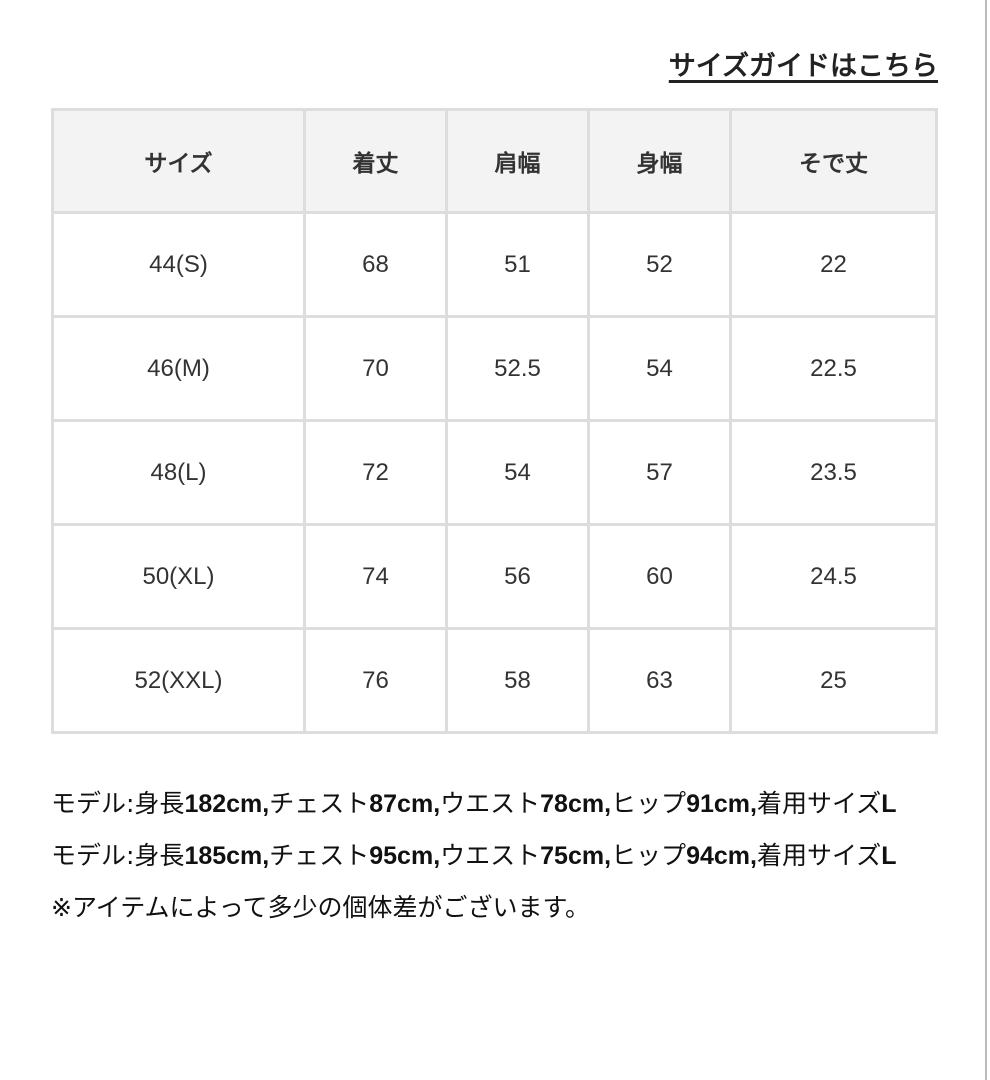 The image size is (990, 1080). Describe the element at coordinates (517, 264) in the screenshot. I see `table-cell: 51` at that location.